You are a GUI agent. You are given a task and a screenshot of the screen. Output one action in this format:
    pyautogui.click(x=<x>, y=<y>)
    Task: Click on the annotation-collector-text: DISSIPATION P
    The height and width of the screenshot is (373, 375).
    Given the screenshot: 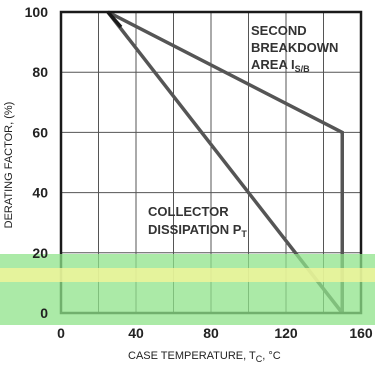 What is the action you would take?
    pyautogui.click(x=195, y=229)
    